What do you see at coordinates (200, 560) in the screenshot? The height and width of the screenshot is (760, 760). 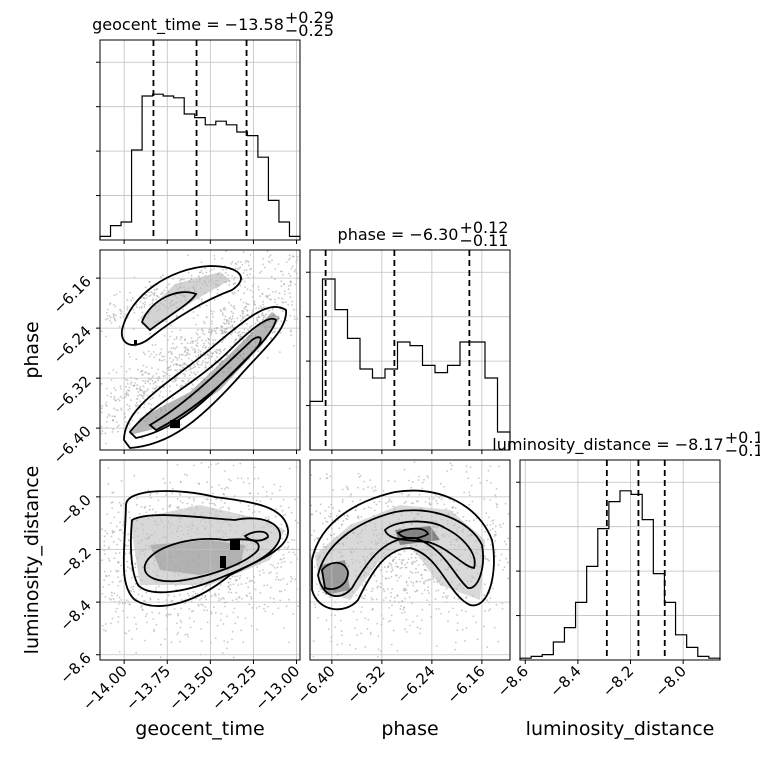 I see `panel-frame-time-dist` at bounding box center [200, 560].